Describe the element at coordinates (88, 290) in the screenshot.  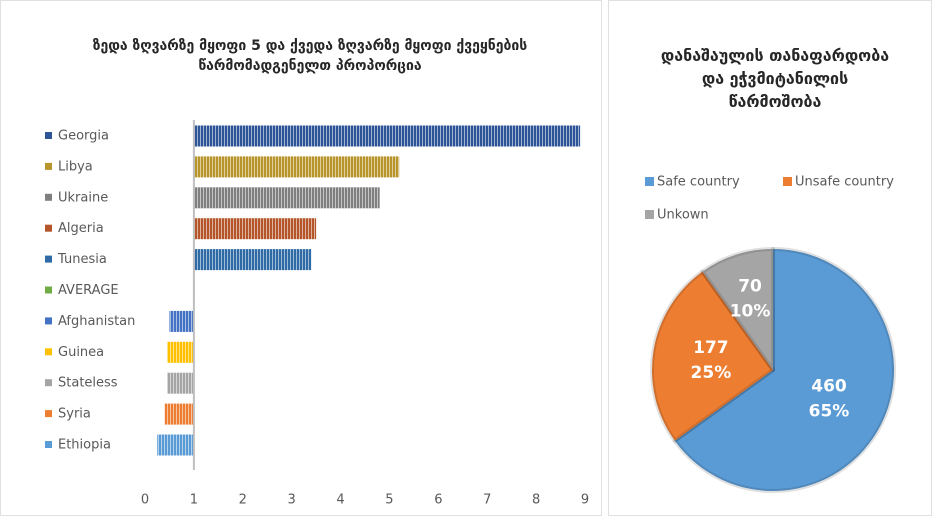
I see `category-label: AVERAGE` at that location.